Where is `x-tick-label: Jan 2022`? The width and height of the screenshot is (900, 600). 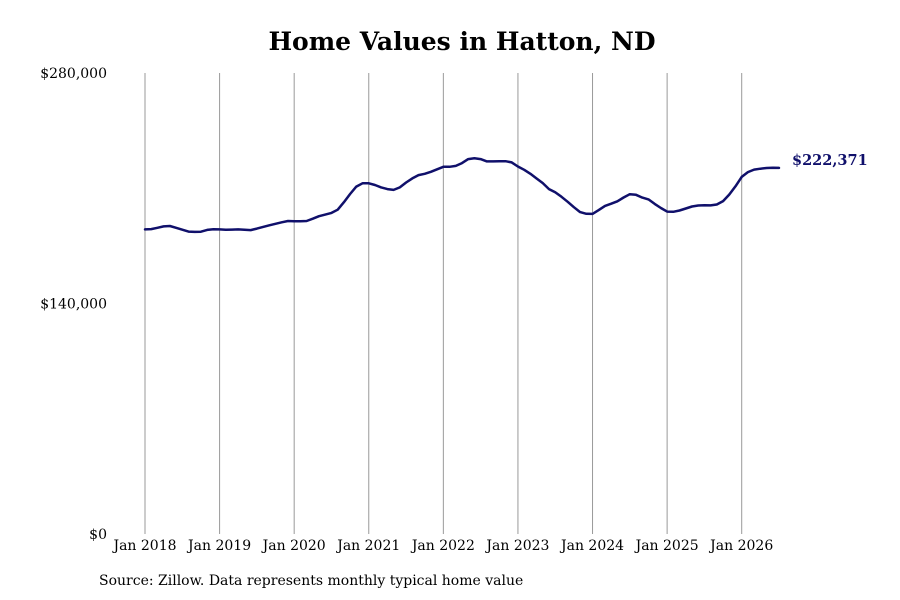 x-tick-label: Jan 2022 is located at coordinates (442, 546).